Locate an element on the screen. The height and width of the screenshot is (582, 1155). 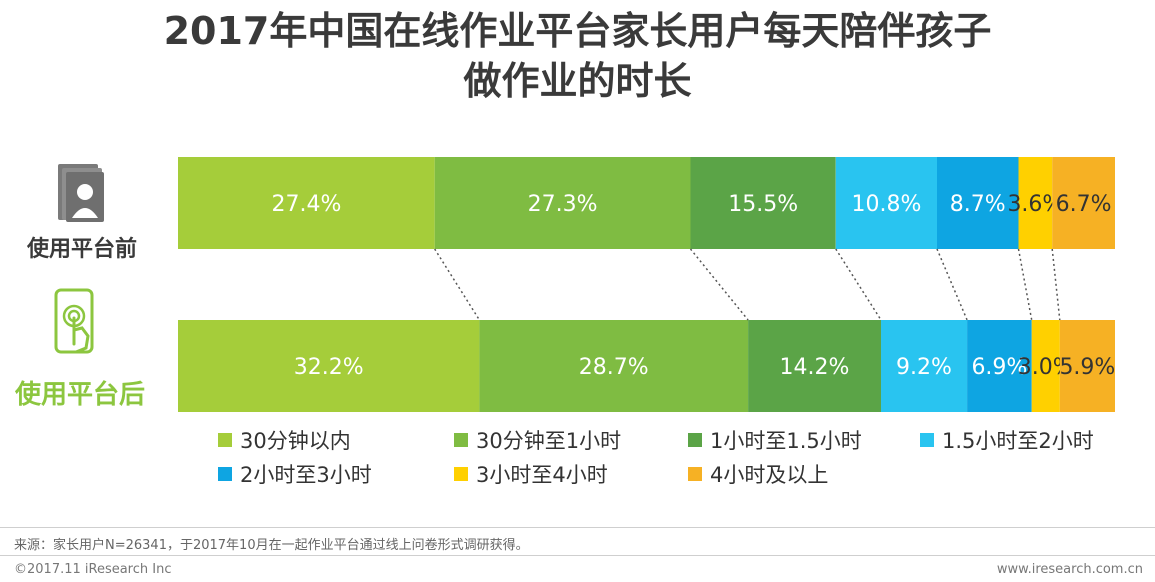
legend-label-7: 4小时及以上 is located at coordinates (769, 475).